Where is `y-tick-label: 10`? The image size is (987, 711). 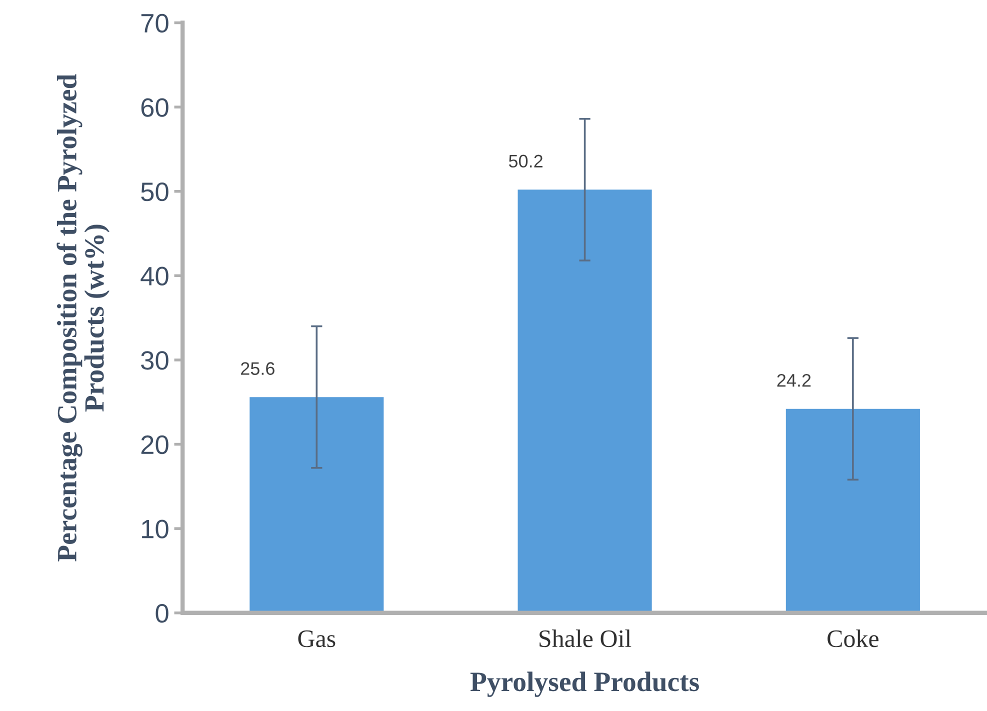
y-tick-label: 10 is located at coordinates (155, 529).